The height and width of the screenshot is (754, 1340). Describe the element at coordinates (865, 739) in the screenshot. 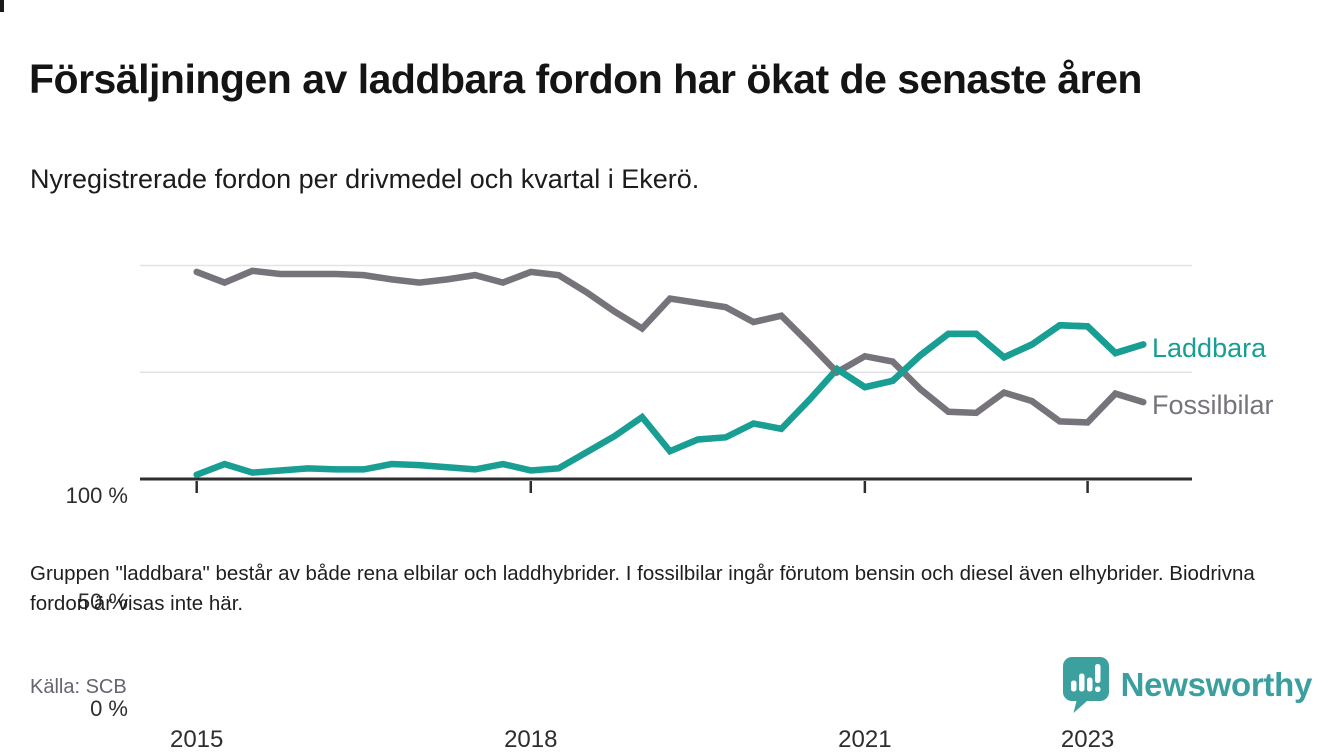

I see `x-axis-label: 2021` at that location.